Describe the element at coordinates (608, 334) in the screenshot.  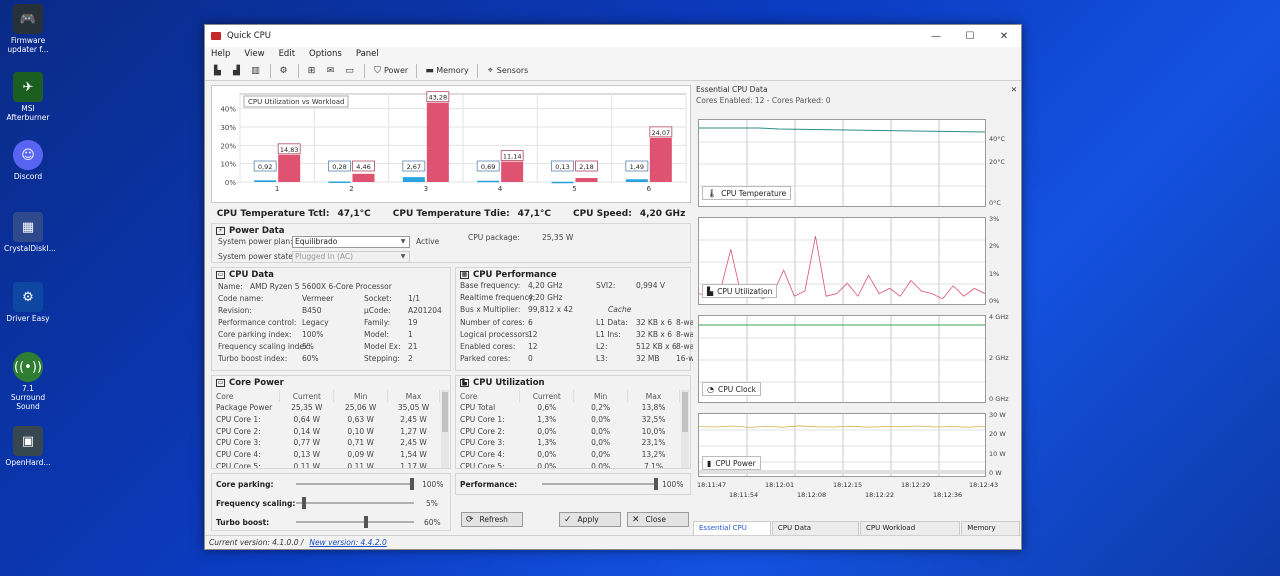
I see `perf-label: L1 Ins:` at that location.